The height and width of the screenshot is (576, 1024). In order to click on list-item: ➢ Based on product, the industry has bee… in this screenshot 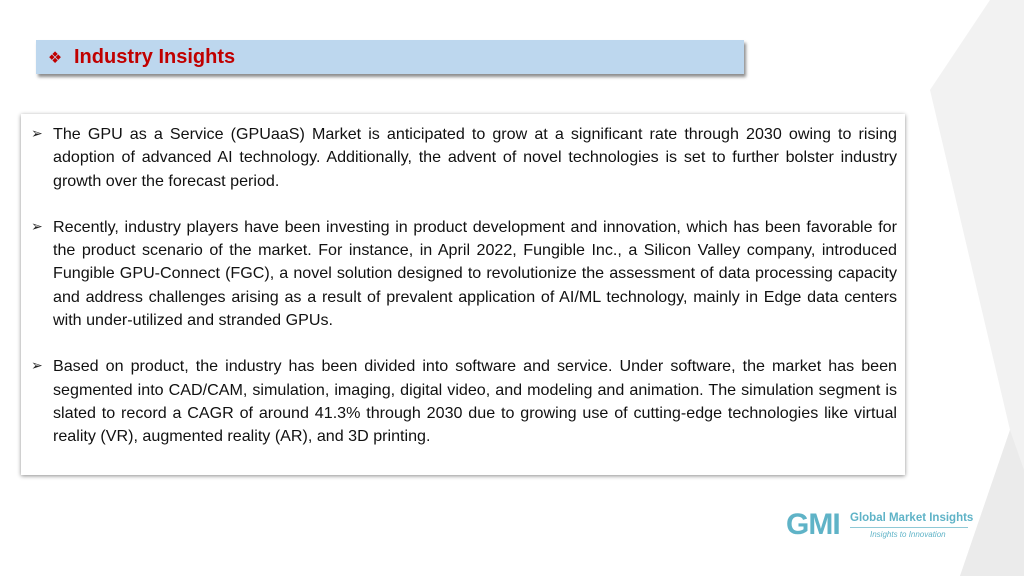, I will do `click(464, 401)`.